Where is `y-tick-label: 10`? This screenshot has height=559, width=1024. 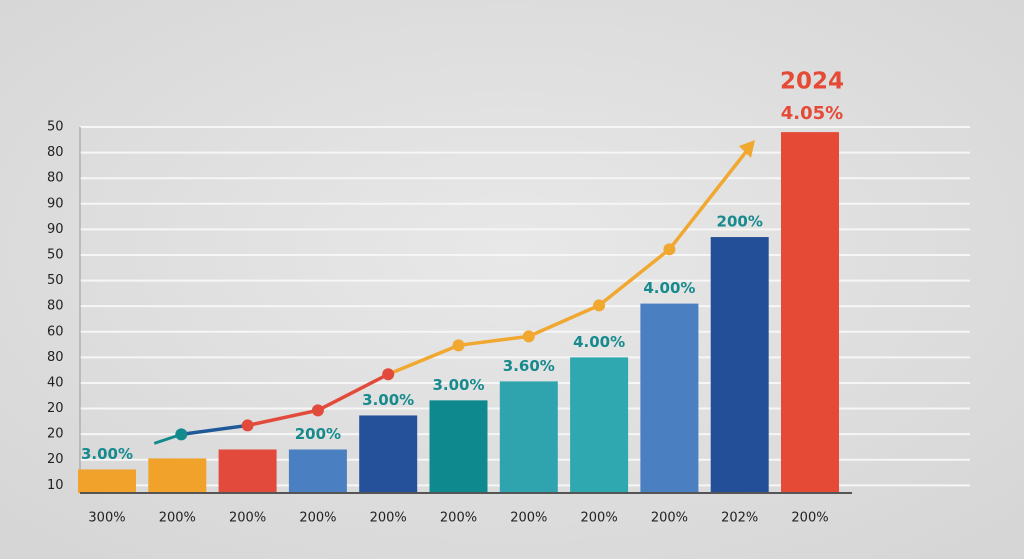
y-tick-label: 10 is located at coordinates (55, 485).